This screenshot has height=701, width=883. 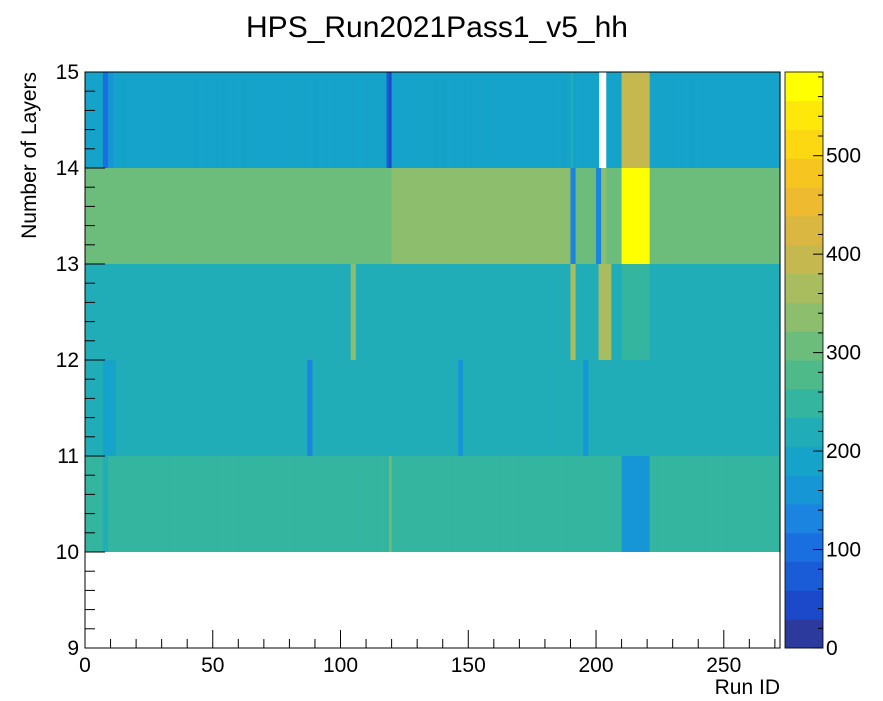 I want to click on y-tick-label: 10, so click(x=67, y=552).